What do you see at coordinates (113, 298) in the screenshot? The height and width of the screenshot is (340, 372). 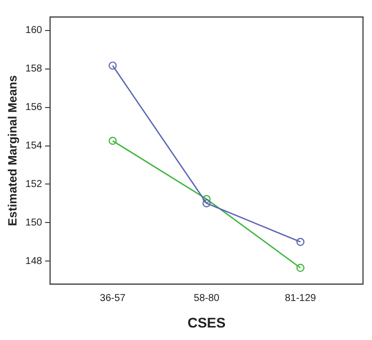 I see `x-tick-label: 36-57` at bounding box center [113, 298].